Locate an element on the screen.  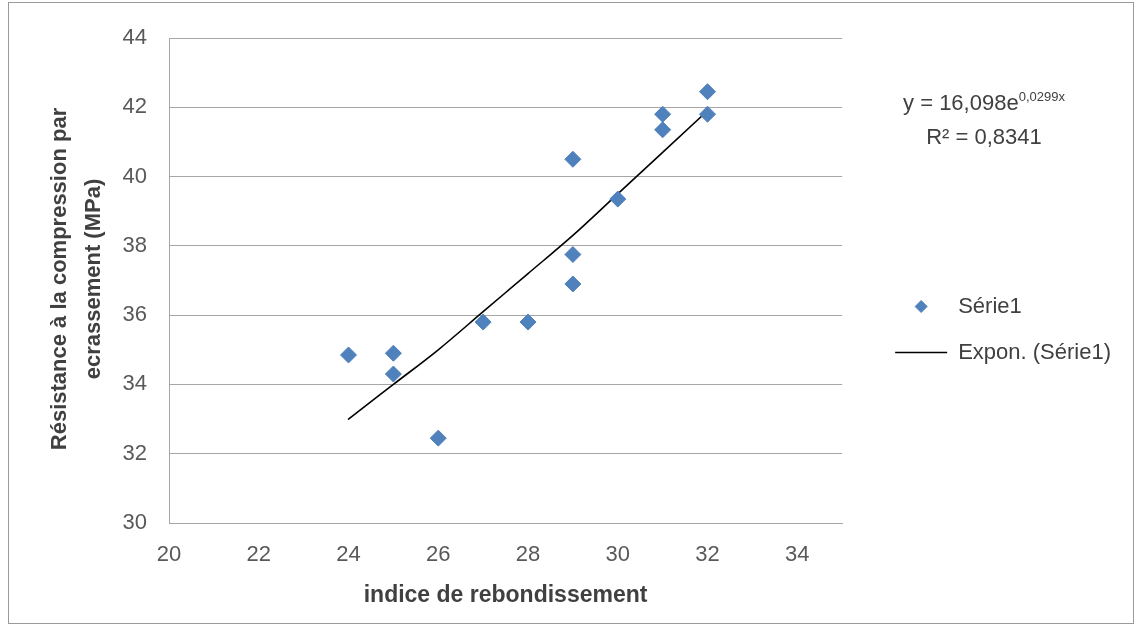
y-tick-label: 40 is located at coordinates (134, 175).